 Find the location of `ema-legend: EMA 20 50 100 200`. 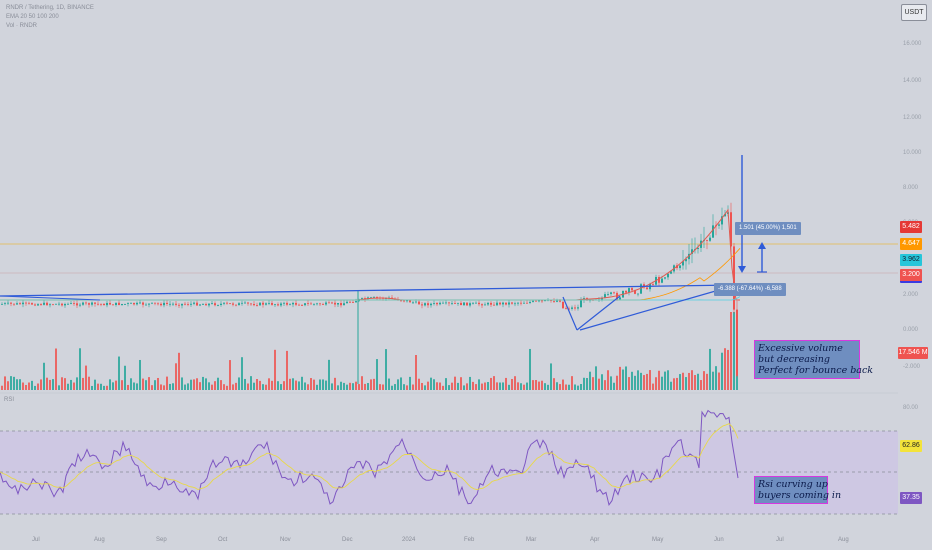

ema-legend: EMA 20 50 100 200 is located at coordinates (32, 17).